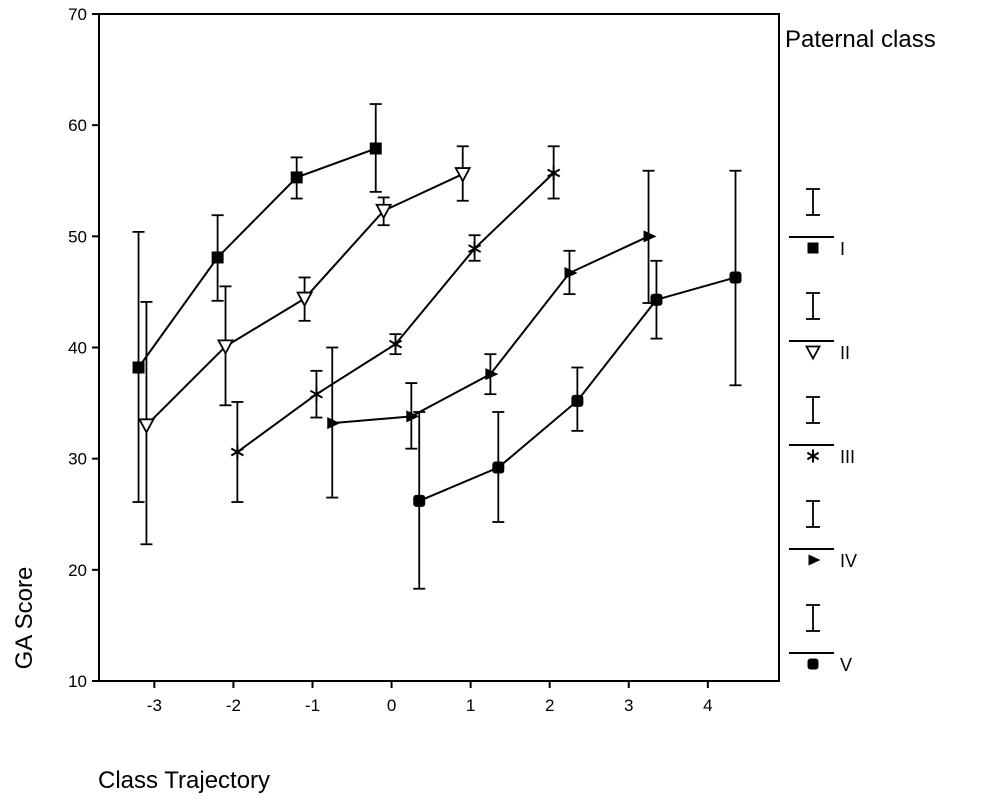  Describe the element at coordinates (391, 705) in the screenshot. I see `x-tick-label: 0` at that location.